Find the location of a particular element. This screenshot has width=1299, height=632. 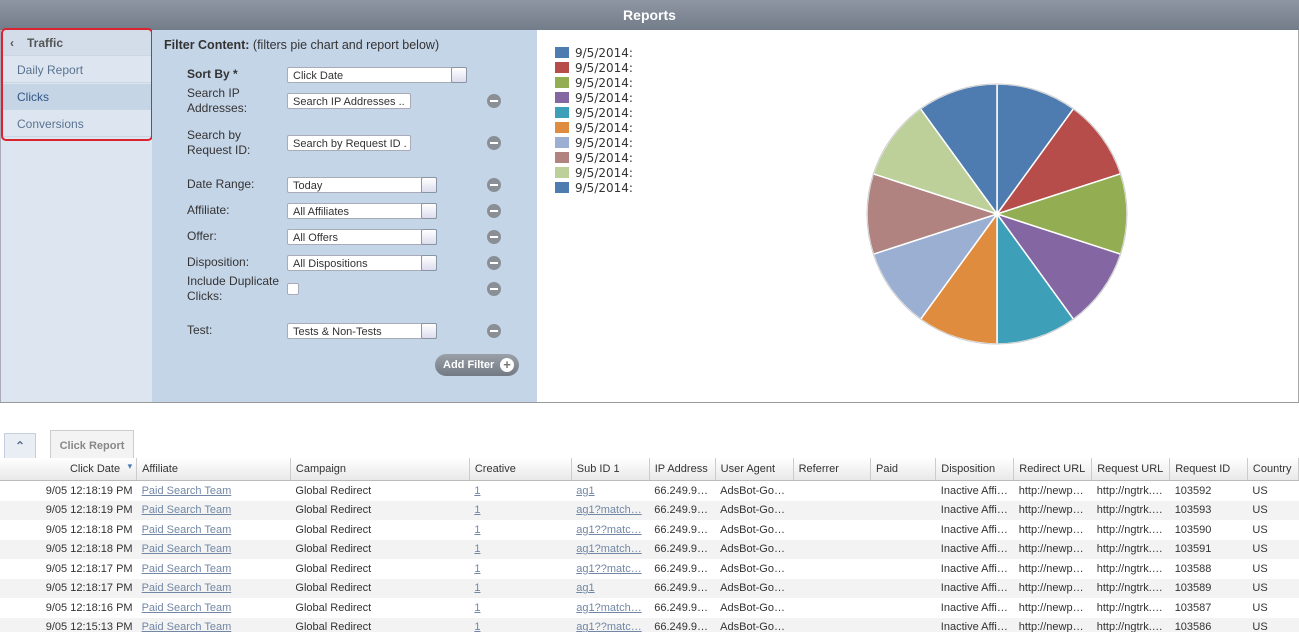

table-cell: Paid Search Team is located at coordinates (214, 491).